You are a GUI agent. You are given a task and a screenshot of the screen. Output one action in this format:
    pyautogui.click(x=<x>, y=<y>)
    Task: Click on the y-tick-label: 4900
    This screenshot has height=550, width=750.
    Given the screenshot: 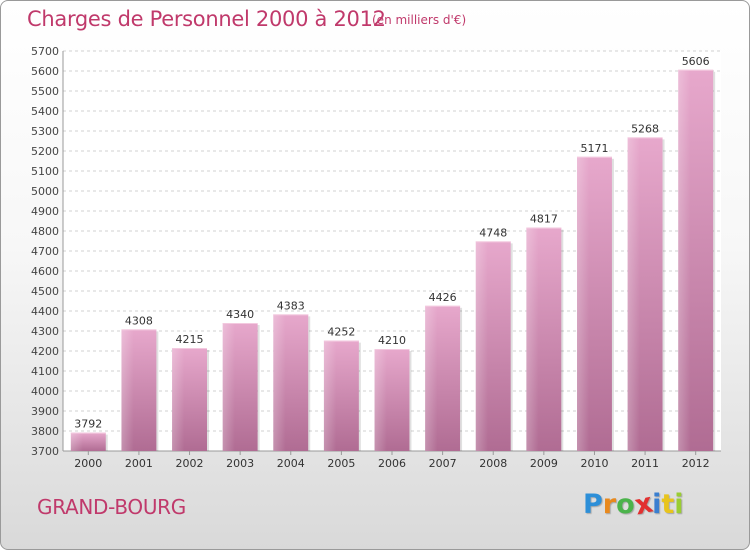 What is the action you would take?
    pyautogui.click(x=45, y=211)
    